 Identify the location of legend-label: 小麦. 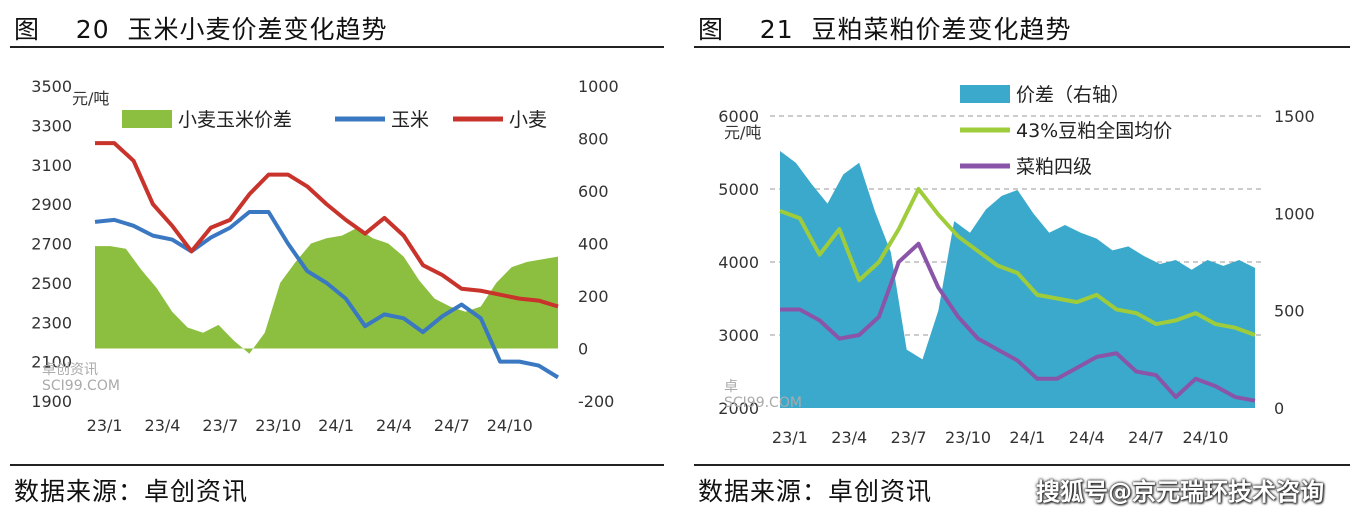
(528, 120).